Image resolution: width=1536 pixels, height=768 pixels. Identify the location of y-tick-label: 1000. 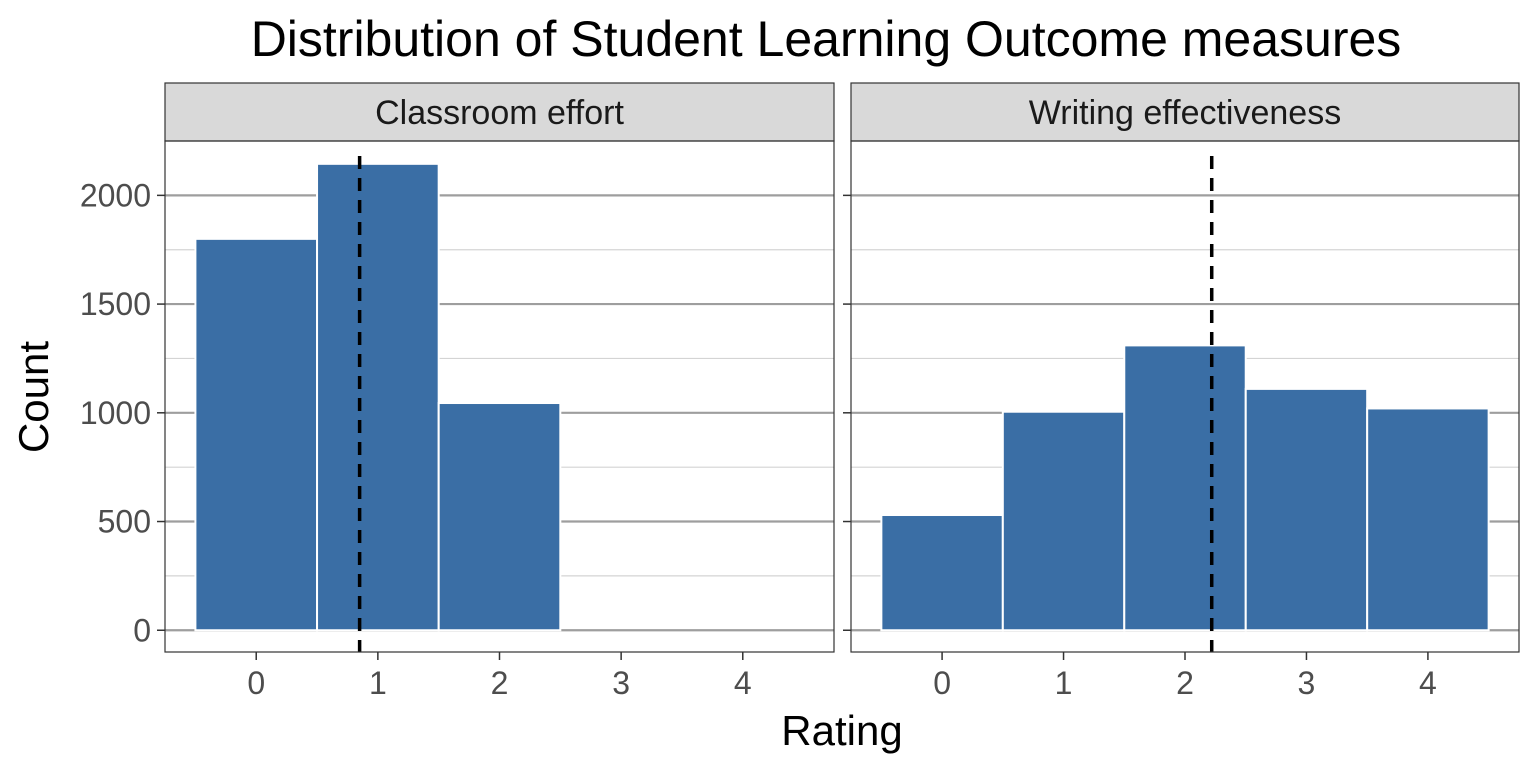
(115, 413).